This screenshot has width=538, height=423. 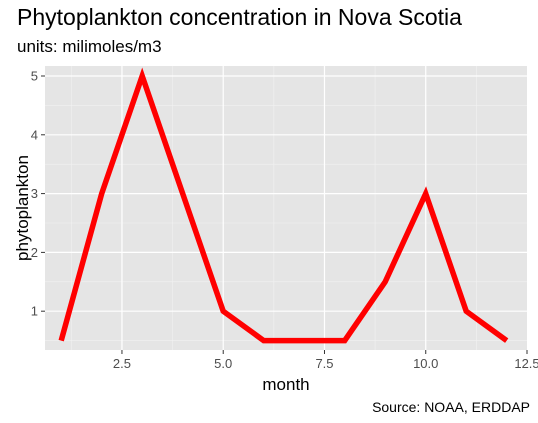 What do you see at coordinates (223, 363) in the screenshot?
I see `x-tick-label: 5.0` at bounding box center [223, 363].